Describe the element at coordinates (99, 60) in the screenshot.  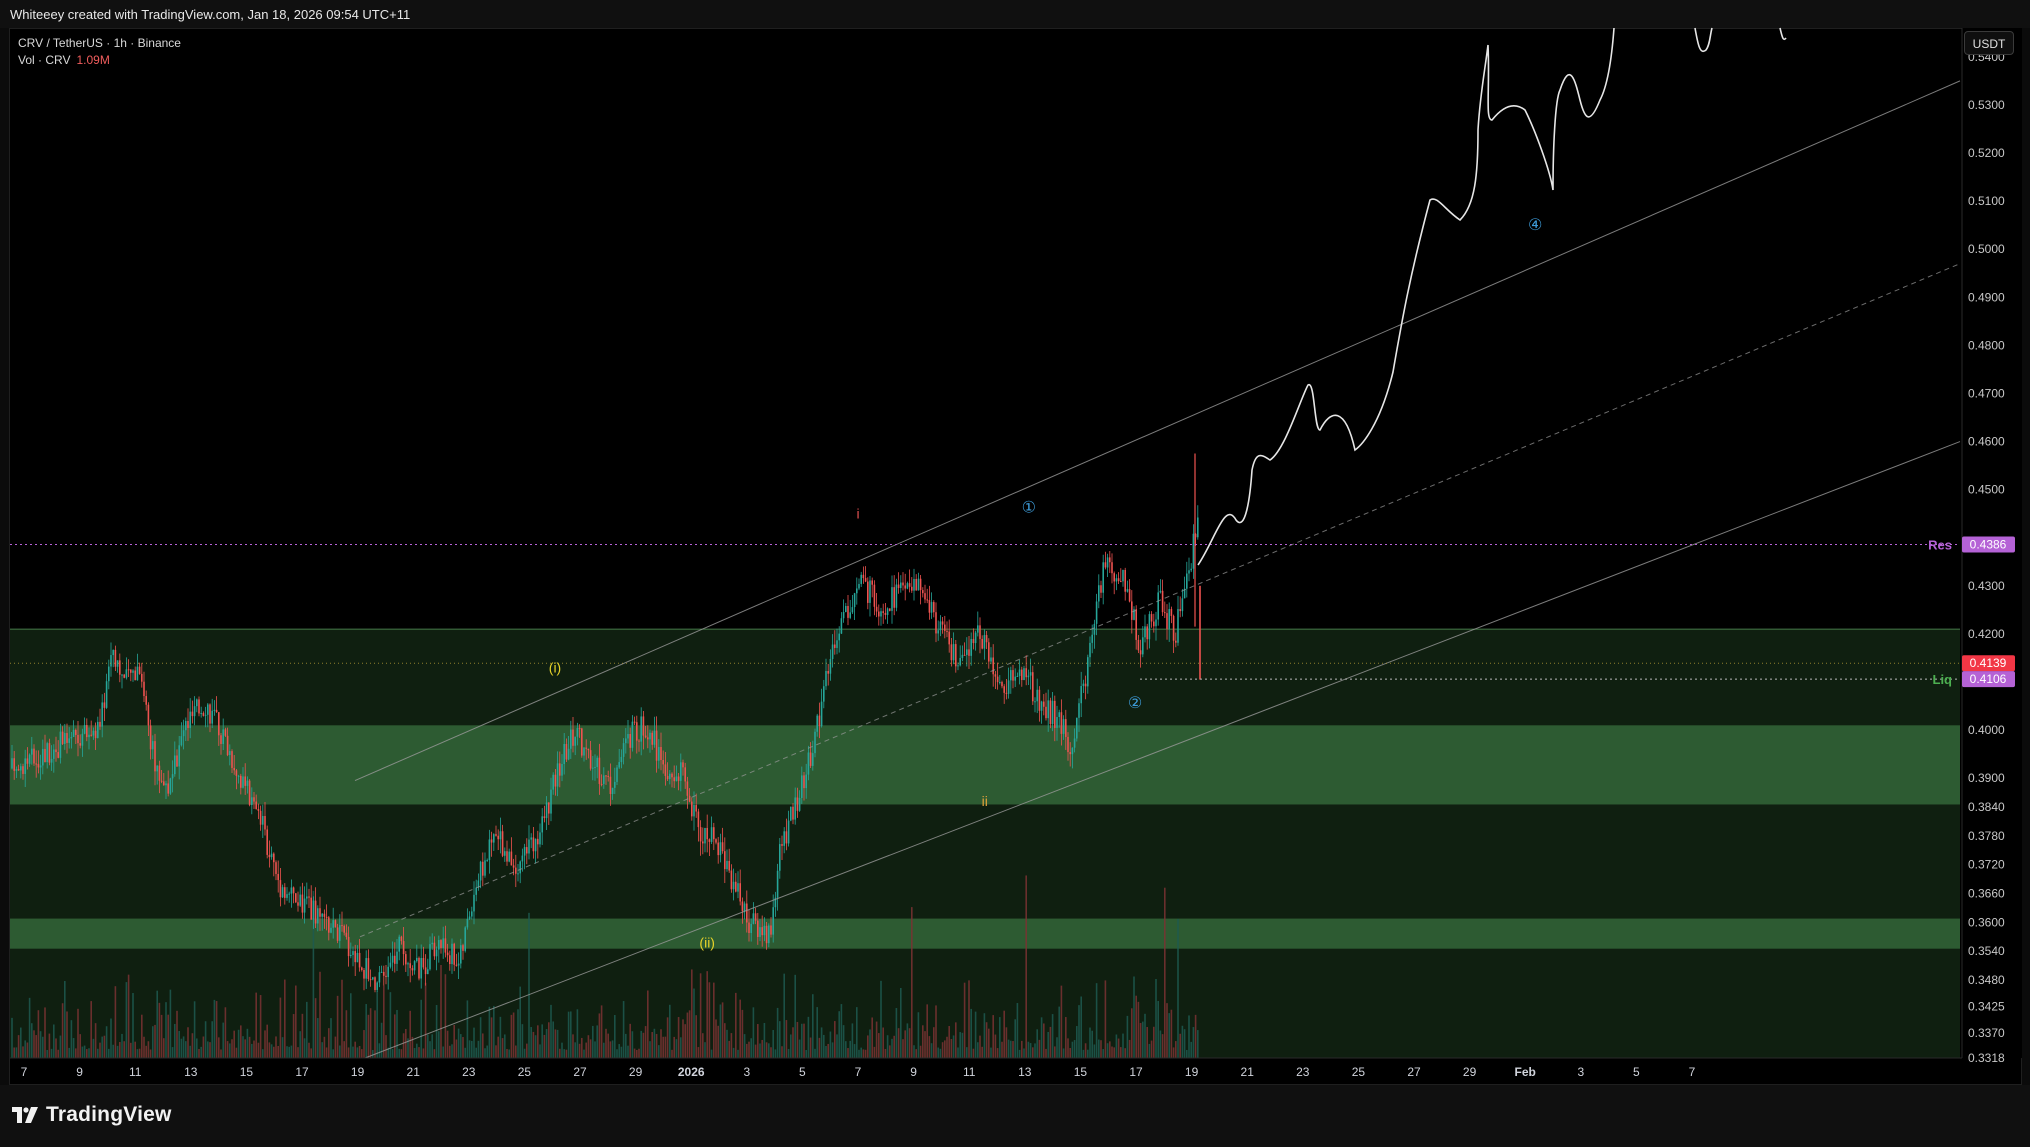
I see `volume-legend: Vol · CRV 1.09M` at that location.